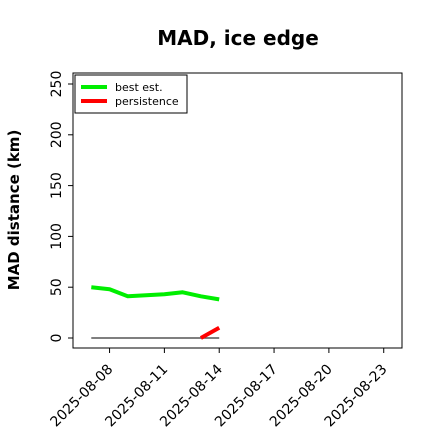  I want to click on y-tick-label: 250, so click(57, 84).